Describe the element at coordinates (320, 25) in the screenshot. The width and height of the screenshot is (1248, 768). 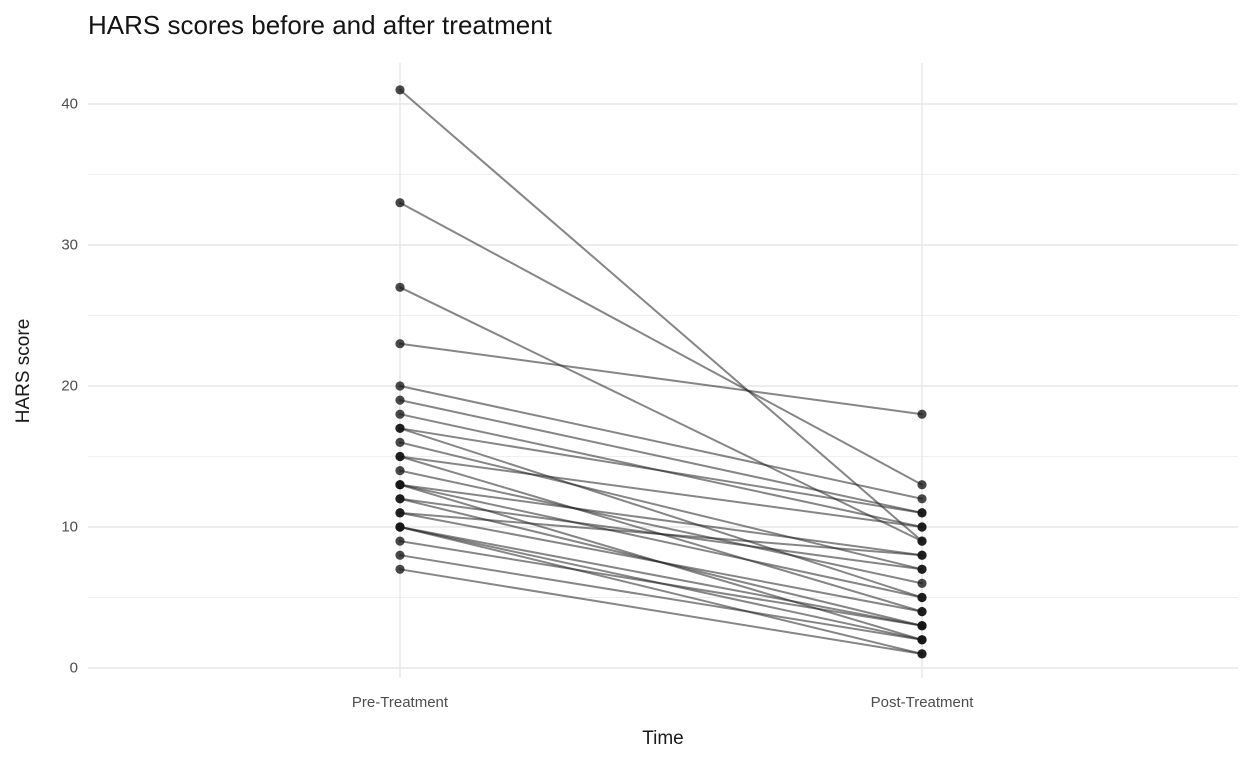
I see `chart-title: HARS scores before and after treatment` at that location.